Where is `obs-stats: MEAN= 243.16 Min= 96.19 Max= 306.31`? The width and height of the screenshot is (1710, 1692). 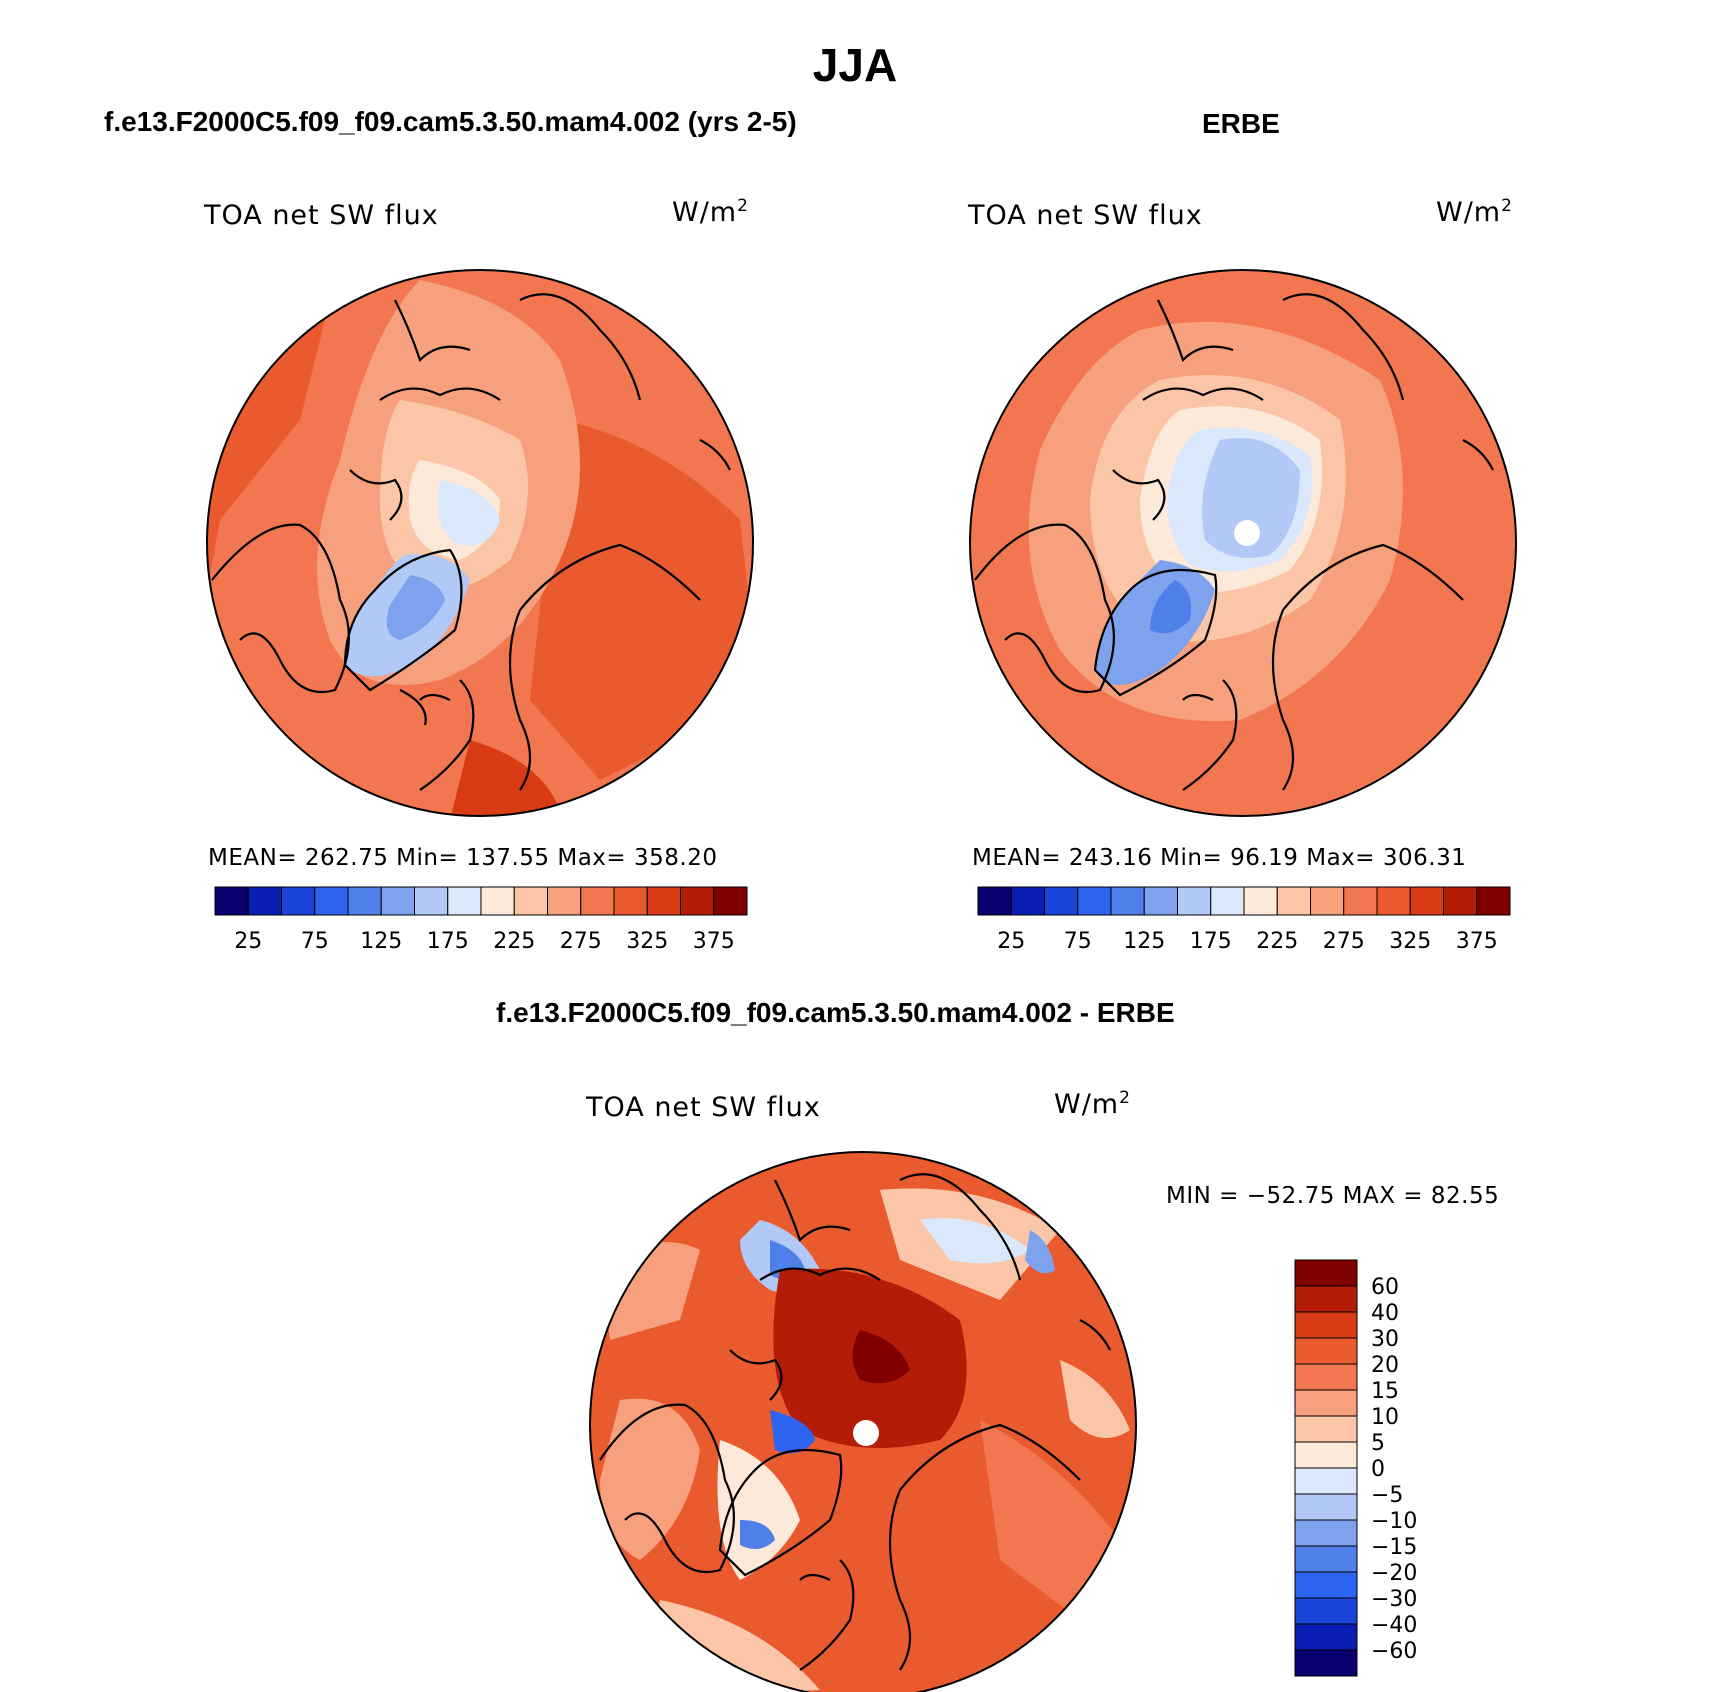
obs-stats: MEAN= 243.16 Min= 96.19 Max= 306.31 is located at coordinates (1219, 858).